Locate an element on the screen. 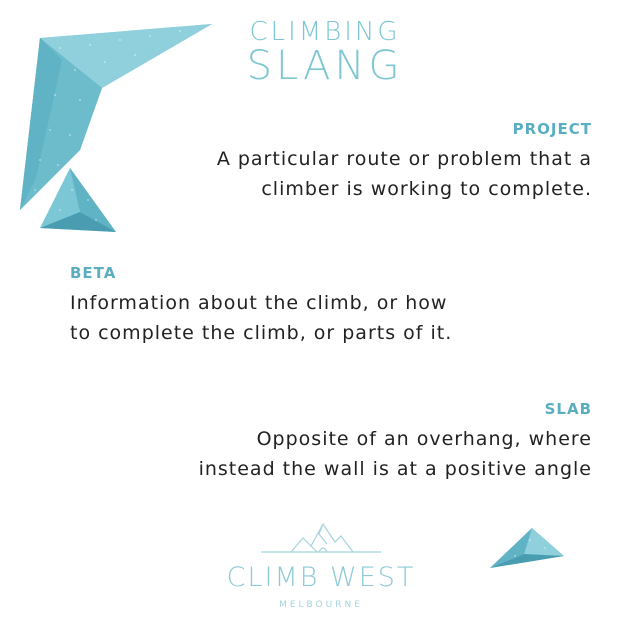 The height and width of the screenshot is (642, 642). boomerang-hold-icon is located at coordinates (116, 117).